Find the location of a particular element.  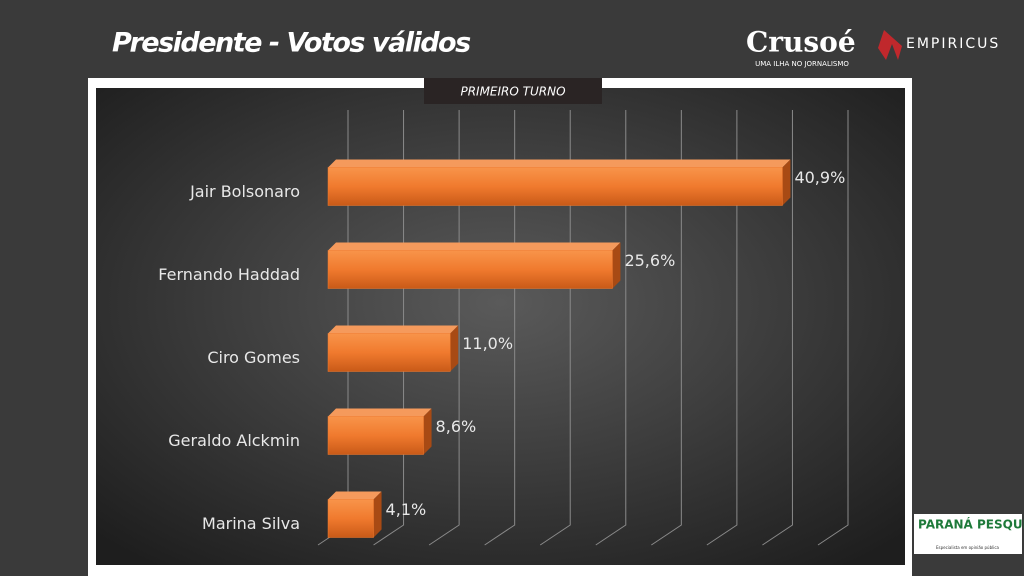

brand-tagline: UMA ILHA NO JORNALISMO is located at coordinates (802, 64).